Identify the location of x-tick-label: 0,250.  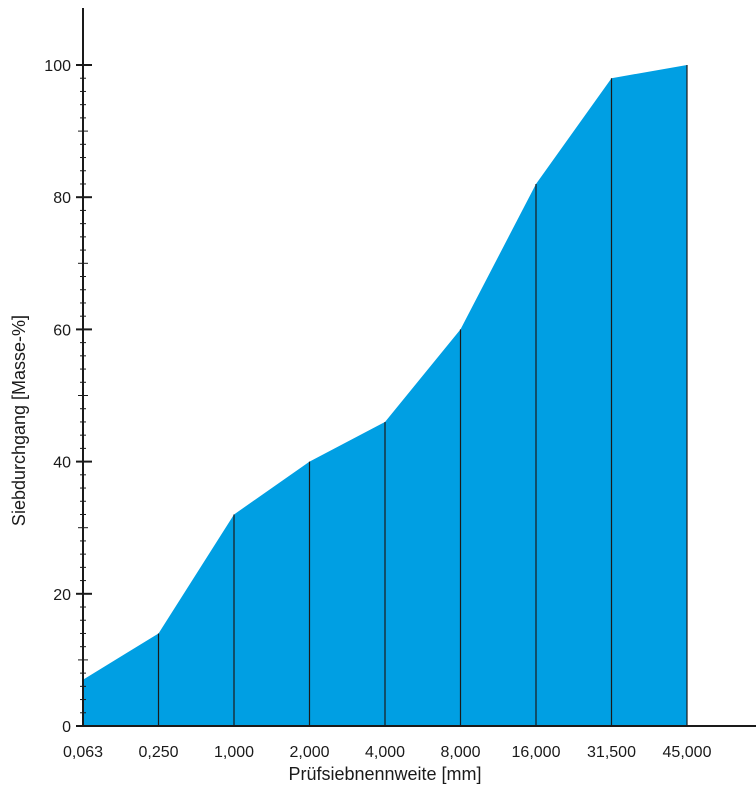
(158, 752).